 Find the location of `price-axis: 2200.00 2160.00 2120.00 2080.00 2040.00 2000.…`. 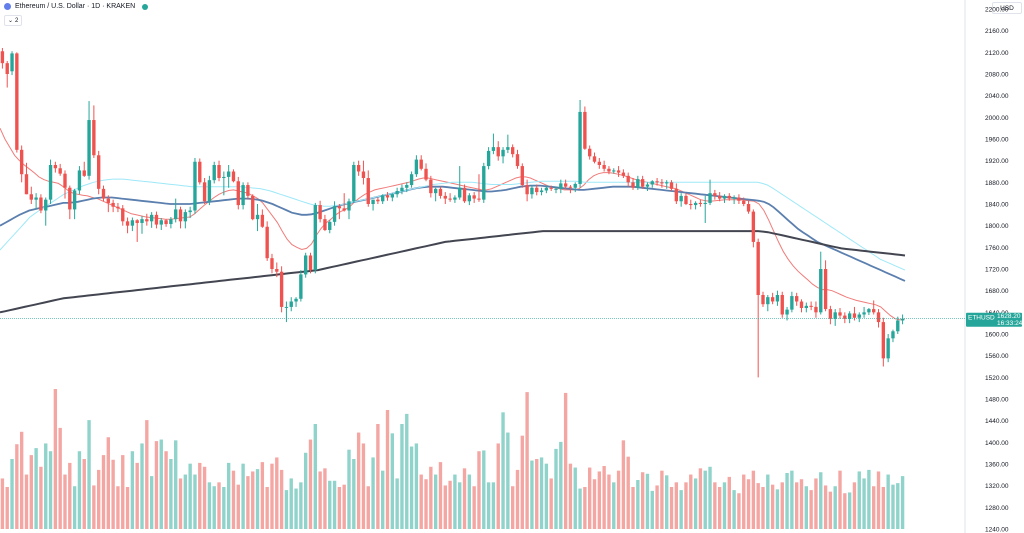

price-axis: 2200.00 2160.00 2120.00 2080.00 2040.00 2000.… is located at coordinates (997, 270).